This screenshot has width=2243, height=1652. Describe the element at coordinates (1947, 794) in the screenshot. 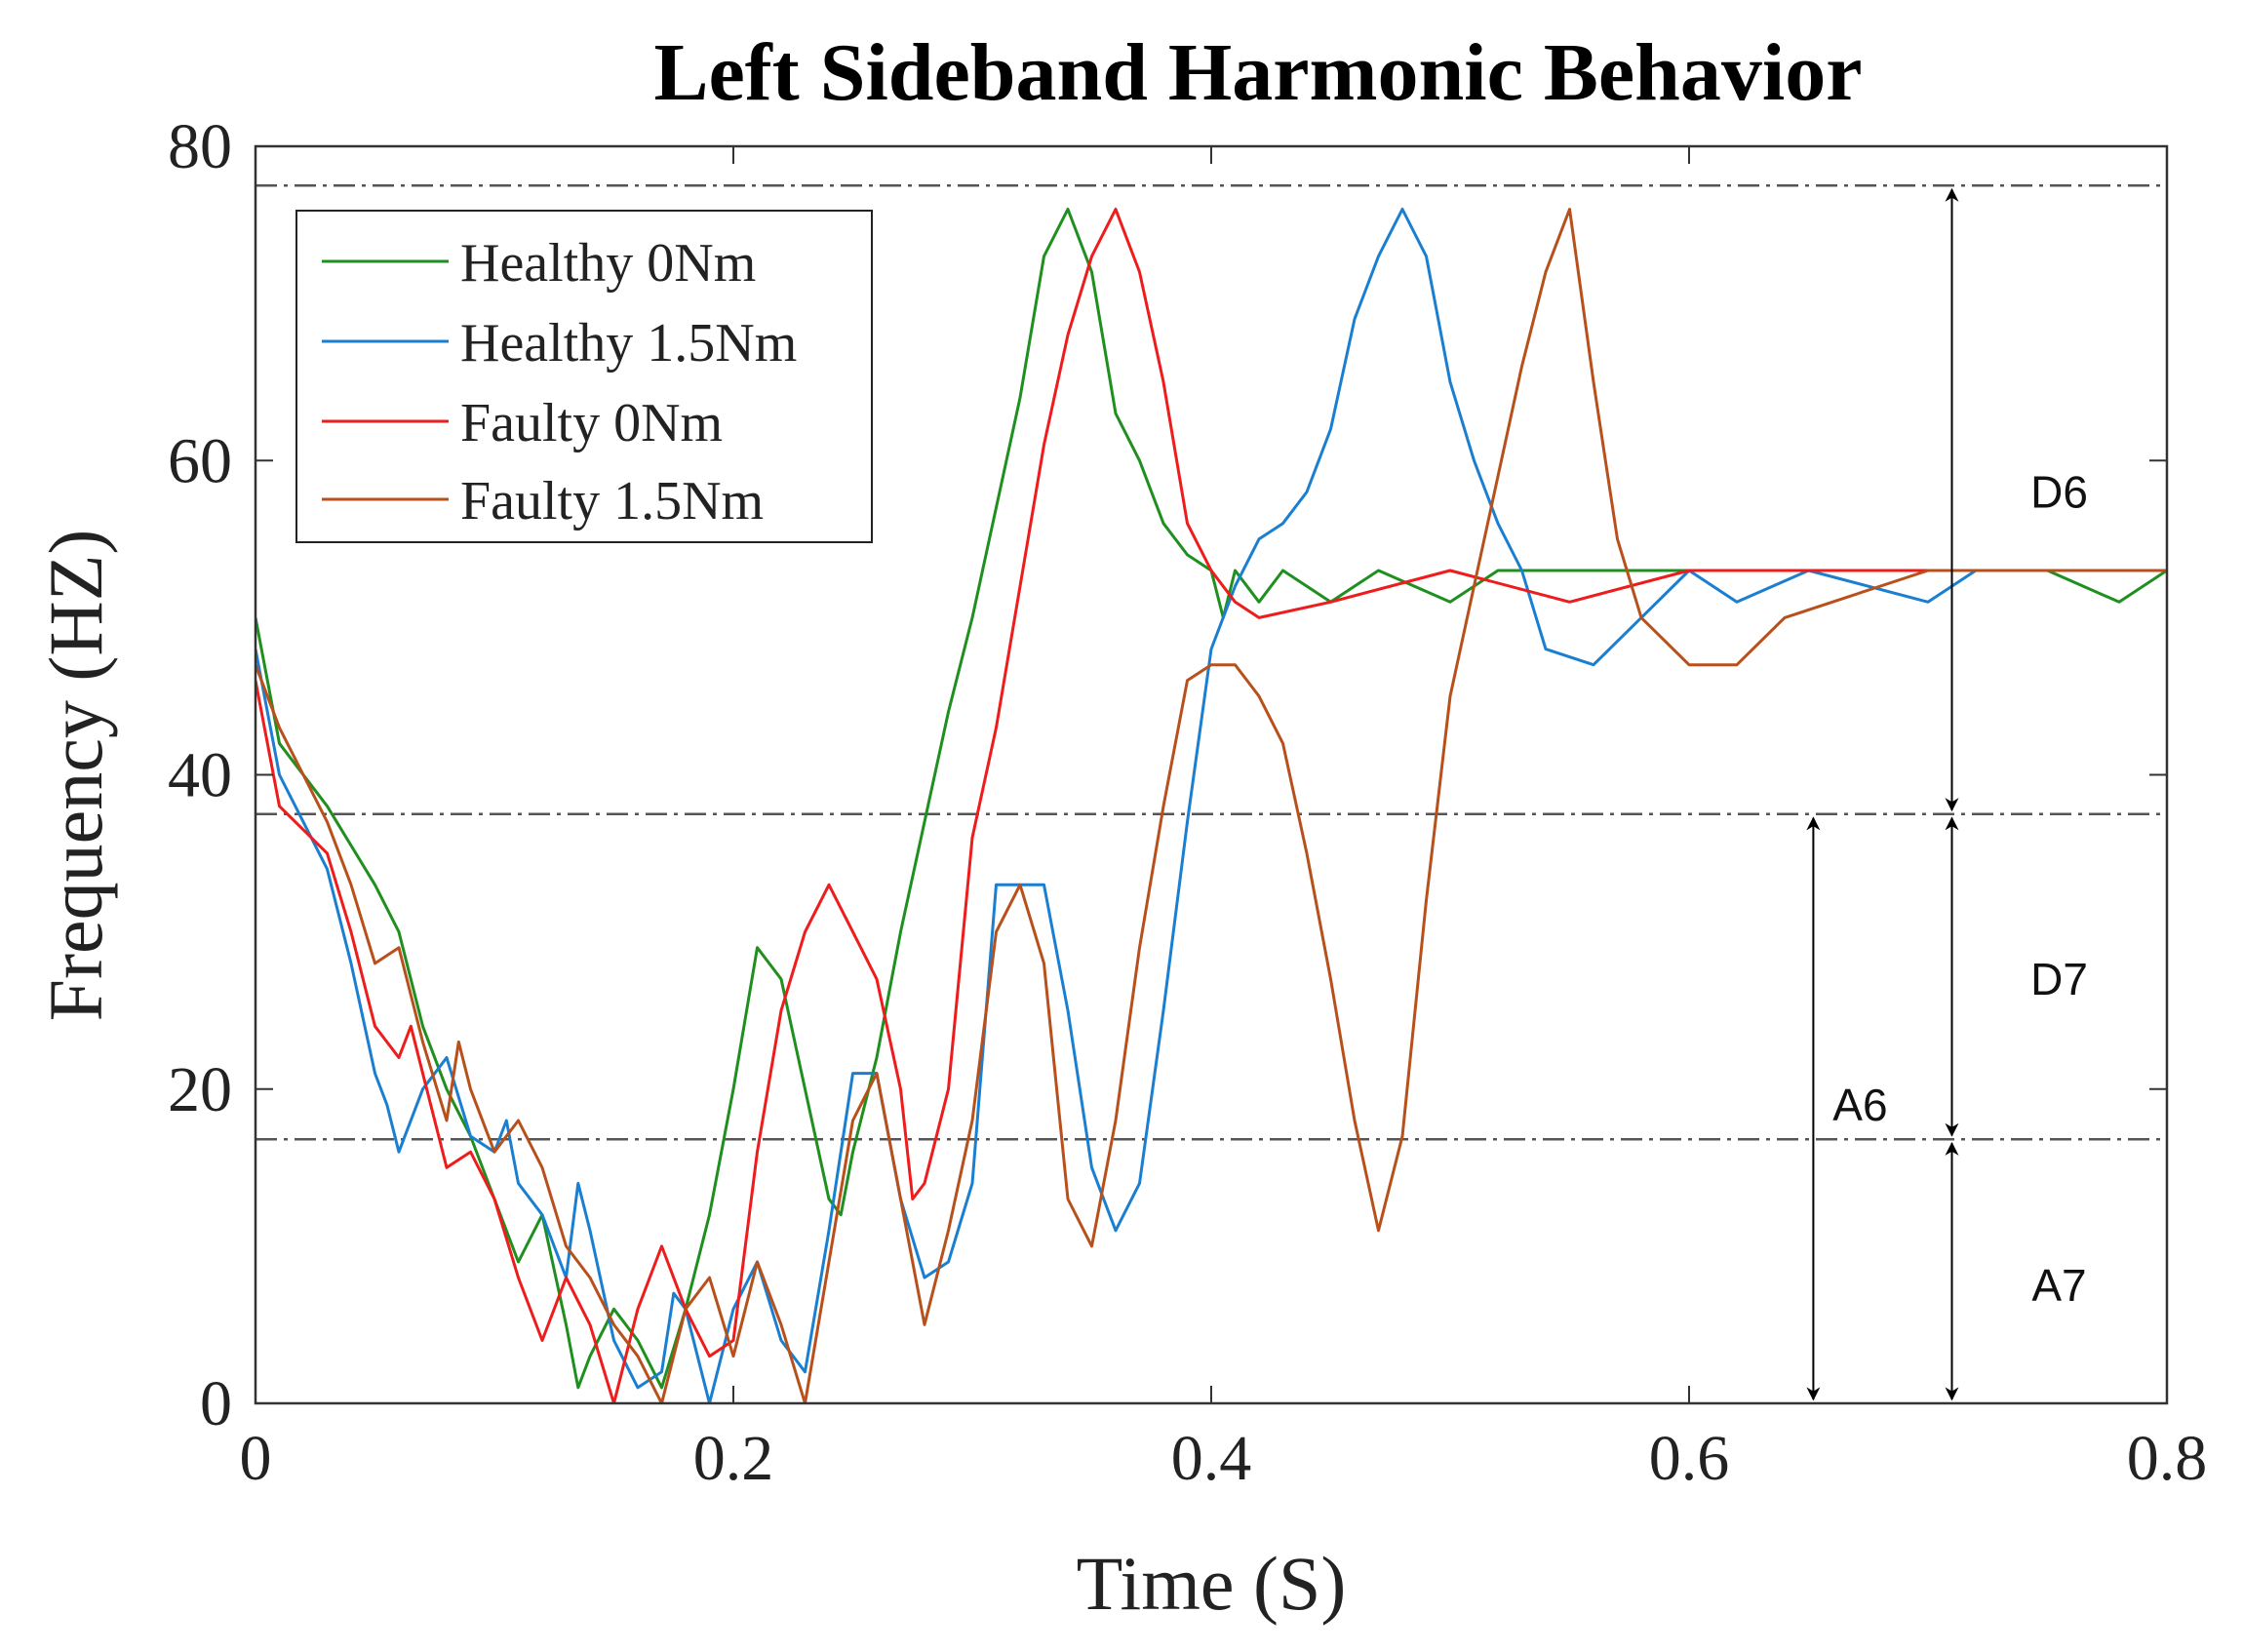

I see `annotation-layer: D6 D7 A7 A6` at that location.